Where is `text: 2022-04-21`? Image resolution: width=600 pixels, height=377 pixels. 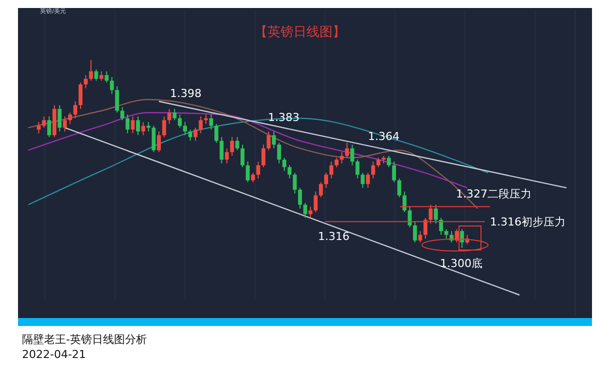
text: 2022-04-21 is located at coordinates (54, 354).